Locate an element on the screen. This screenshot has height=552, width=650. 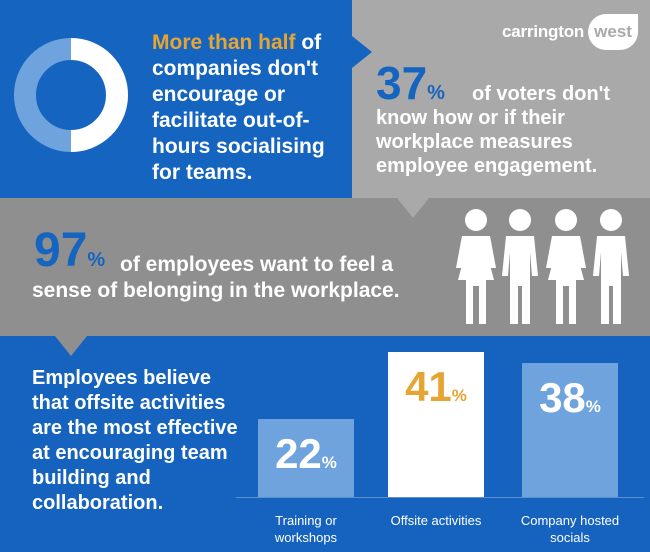
bar-category-label: Company hosted socials is located at coordinates (570, 529).